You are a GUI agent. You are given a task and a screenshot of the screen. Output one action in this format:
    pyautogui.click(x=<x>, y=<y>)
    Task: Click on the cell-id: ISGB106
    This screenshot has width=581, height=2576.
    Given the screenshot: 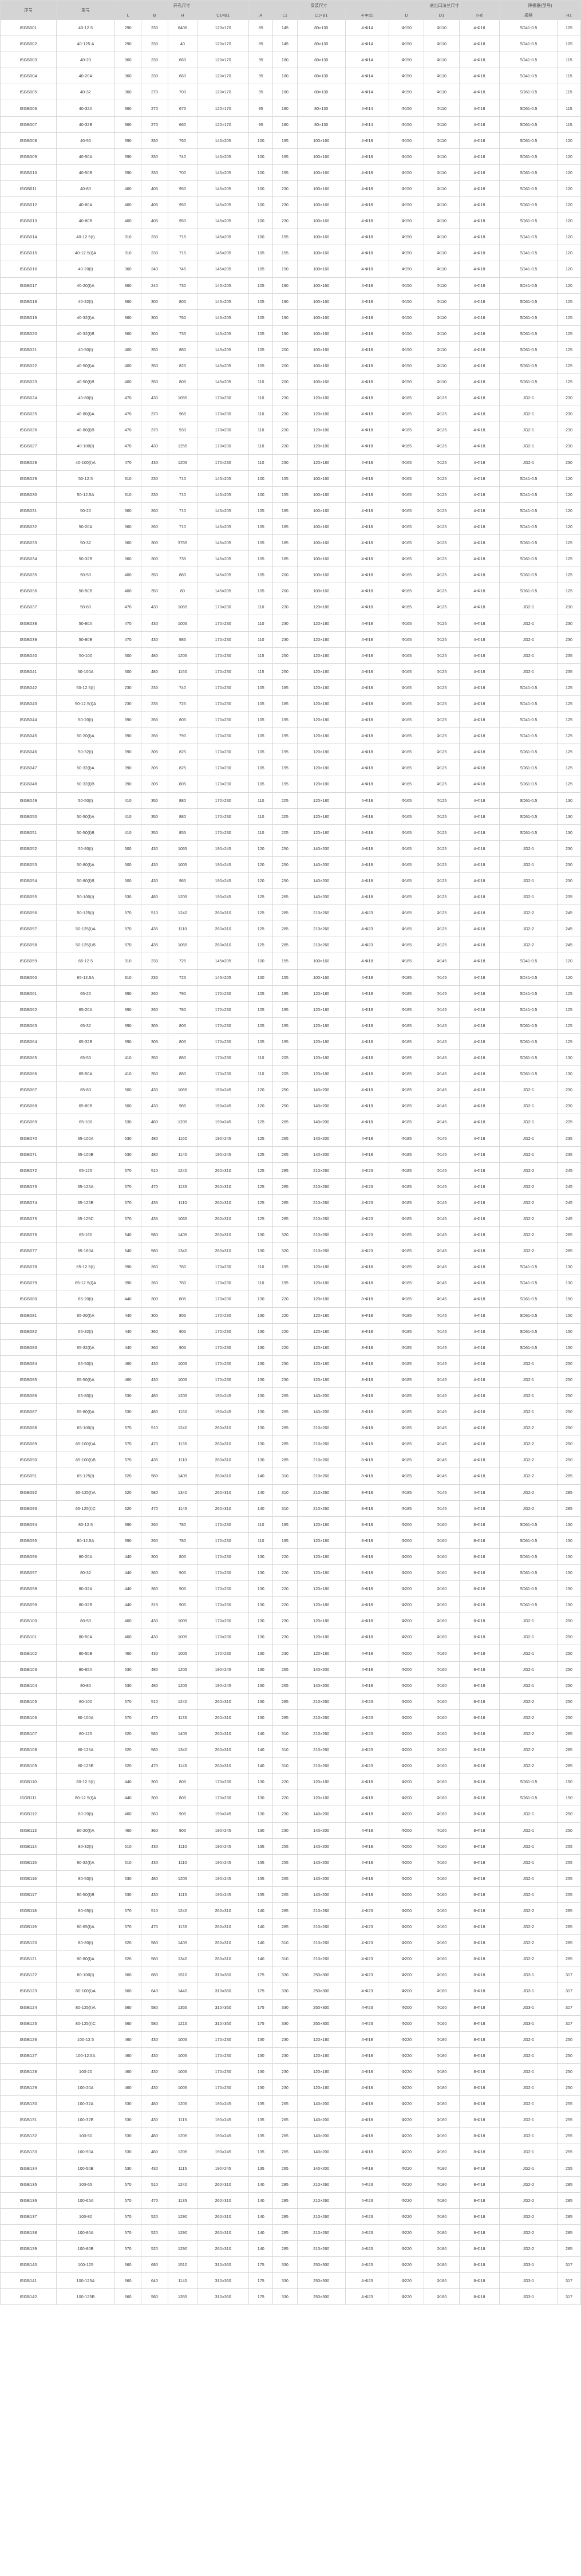 What is the action you would take?
    pyautogui.click(x=28, y=1717)
    